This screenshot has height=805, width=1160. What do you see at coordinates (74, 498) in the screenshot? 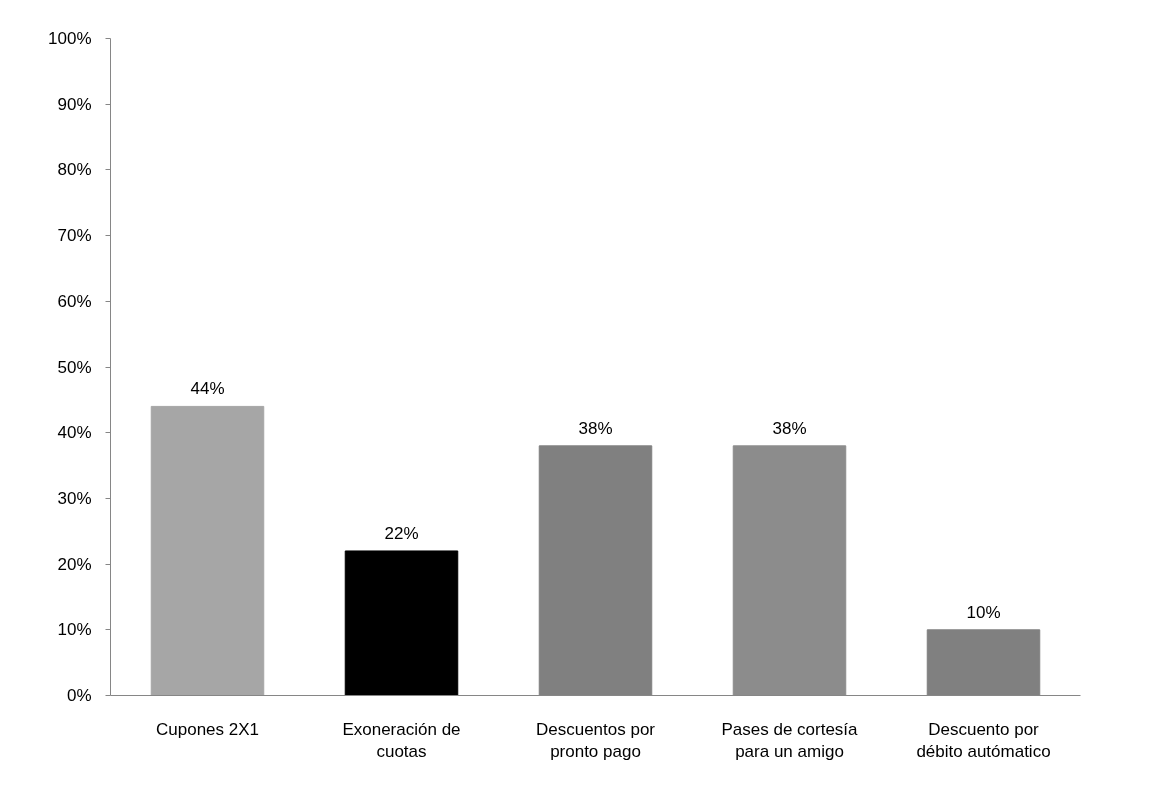
I see `y-tick-label: 30%` at bounding box center [74, 498].